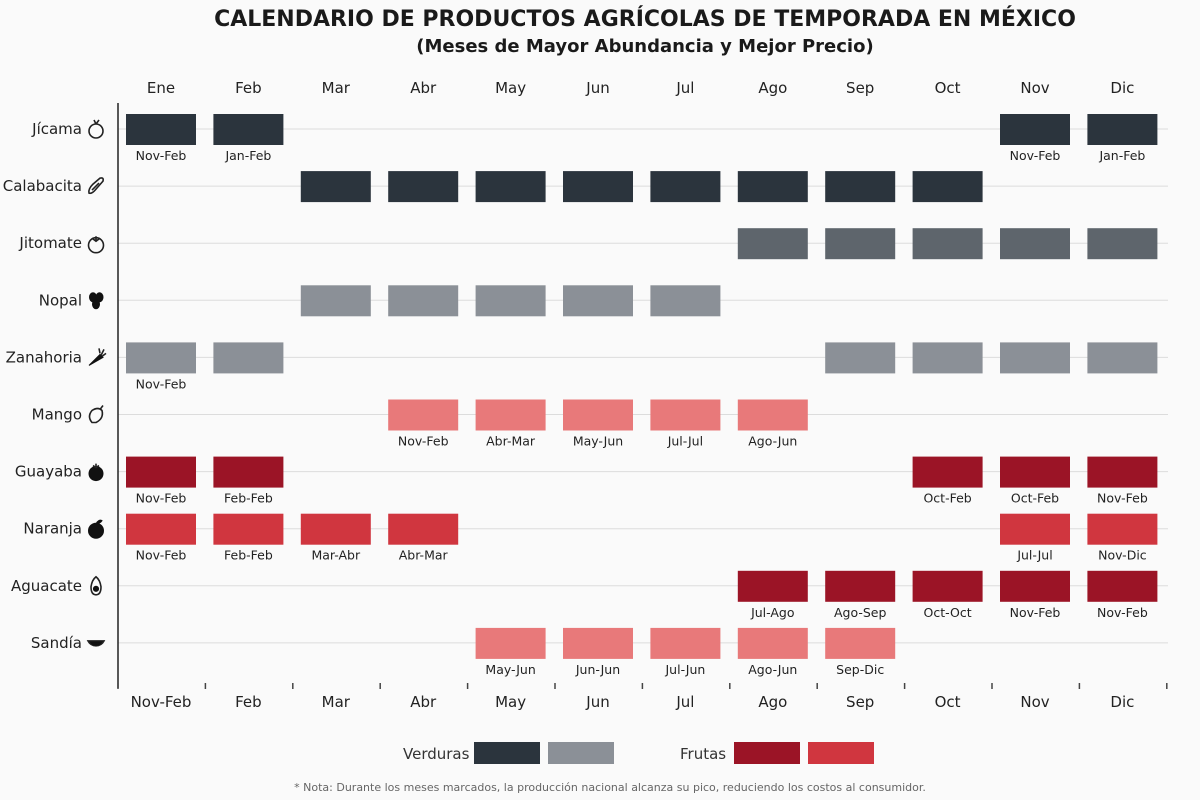 This screenshot has width=1200, height=800. Describe the element at coordinates (860, 612) in the screenshot. I see `season-cell-label: Ago-Sep` at that location.